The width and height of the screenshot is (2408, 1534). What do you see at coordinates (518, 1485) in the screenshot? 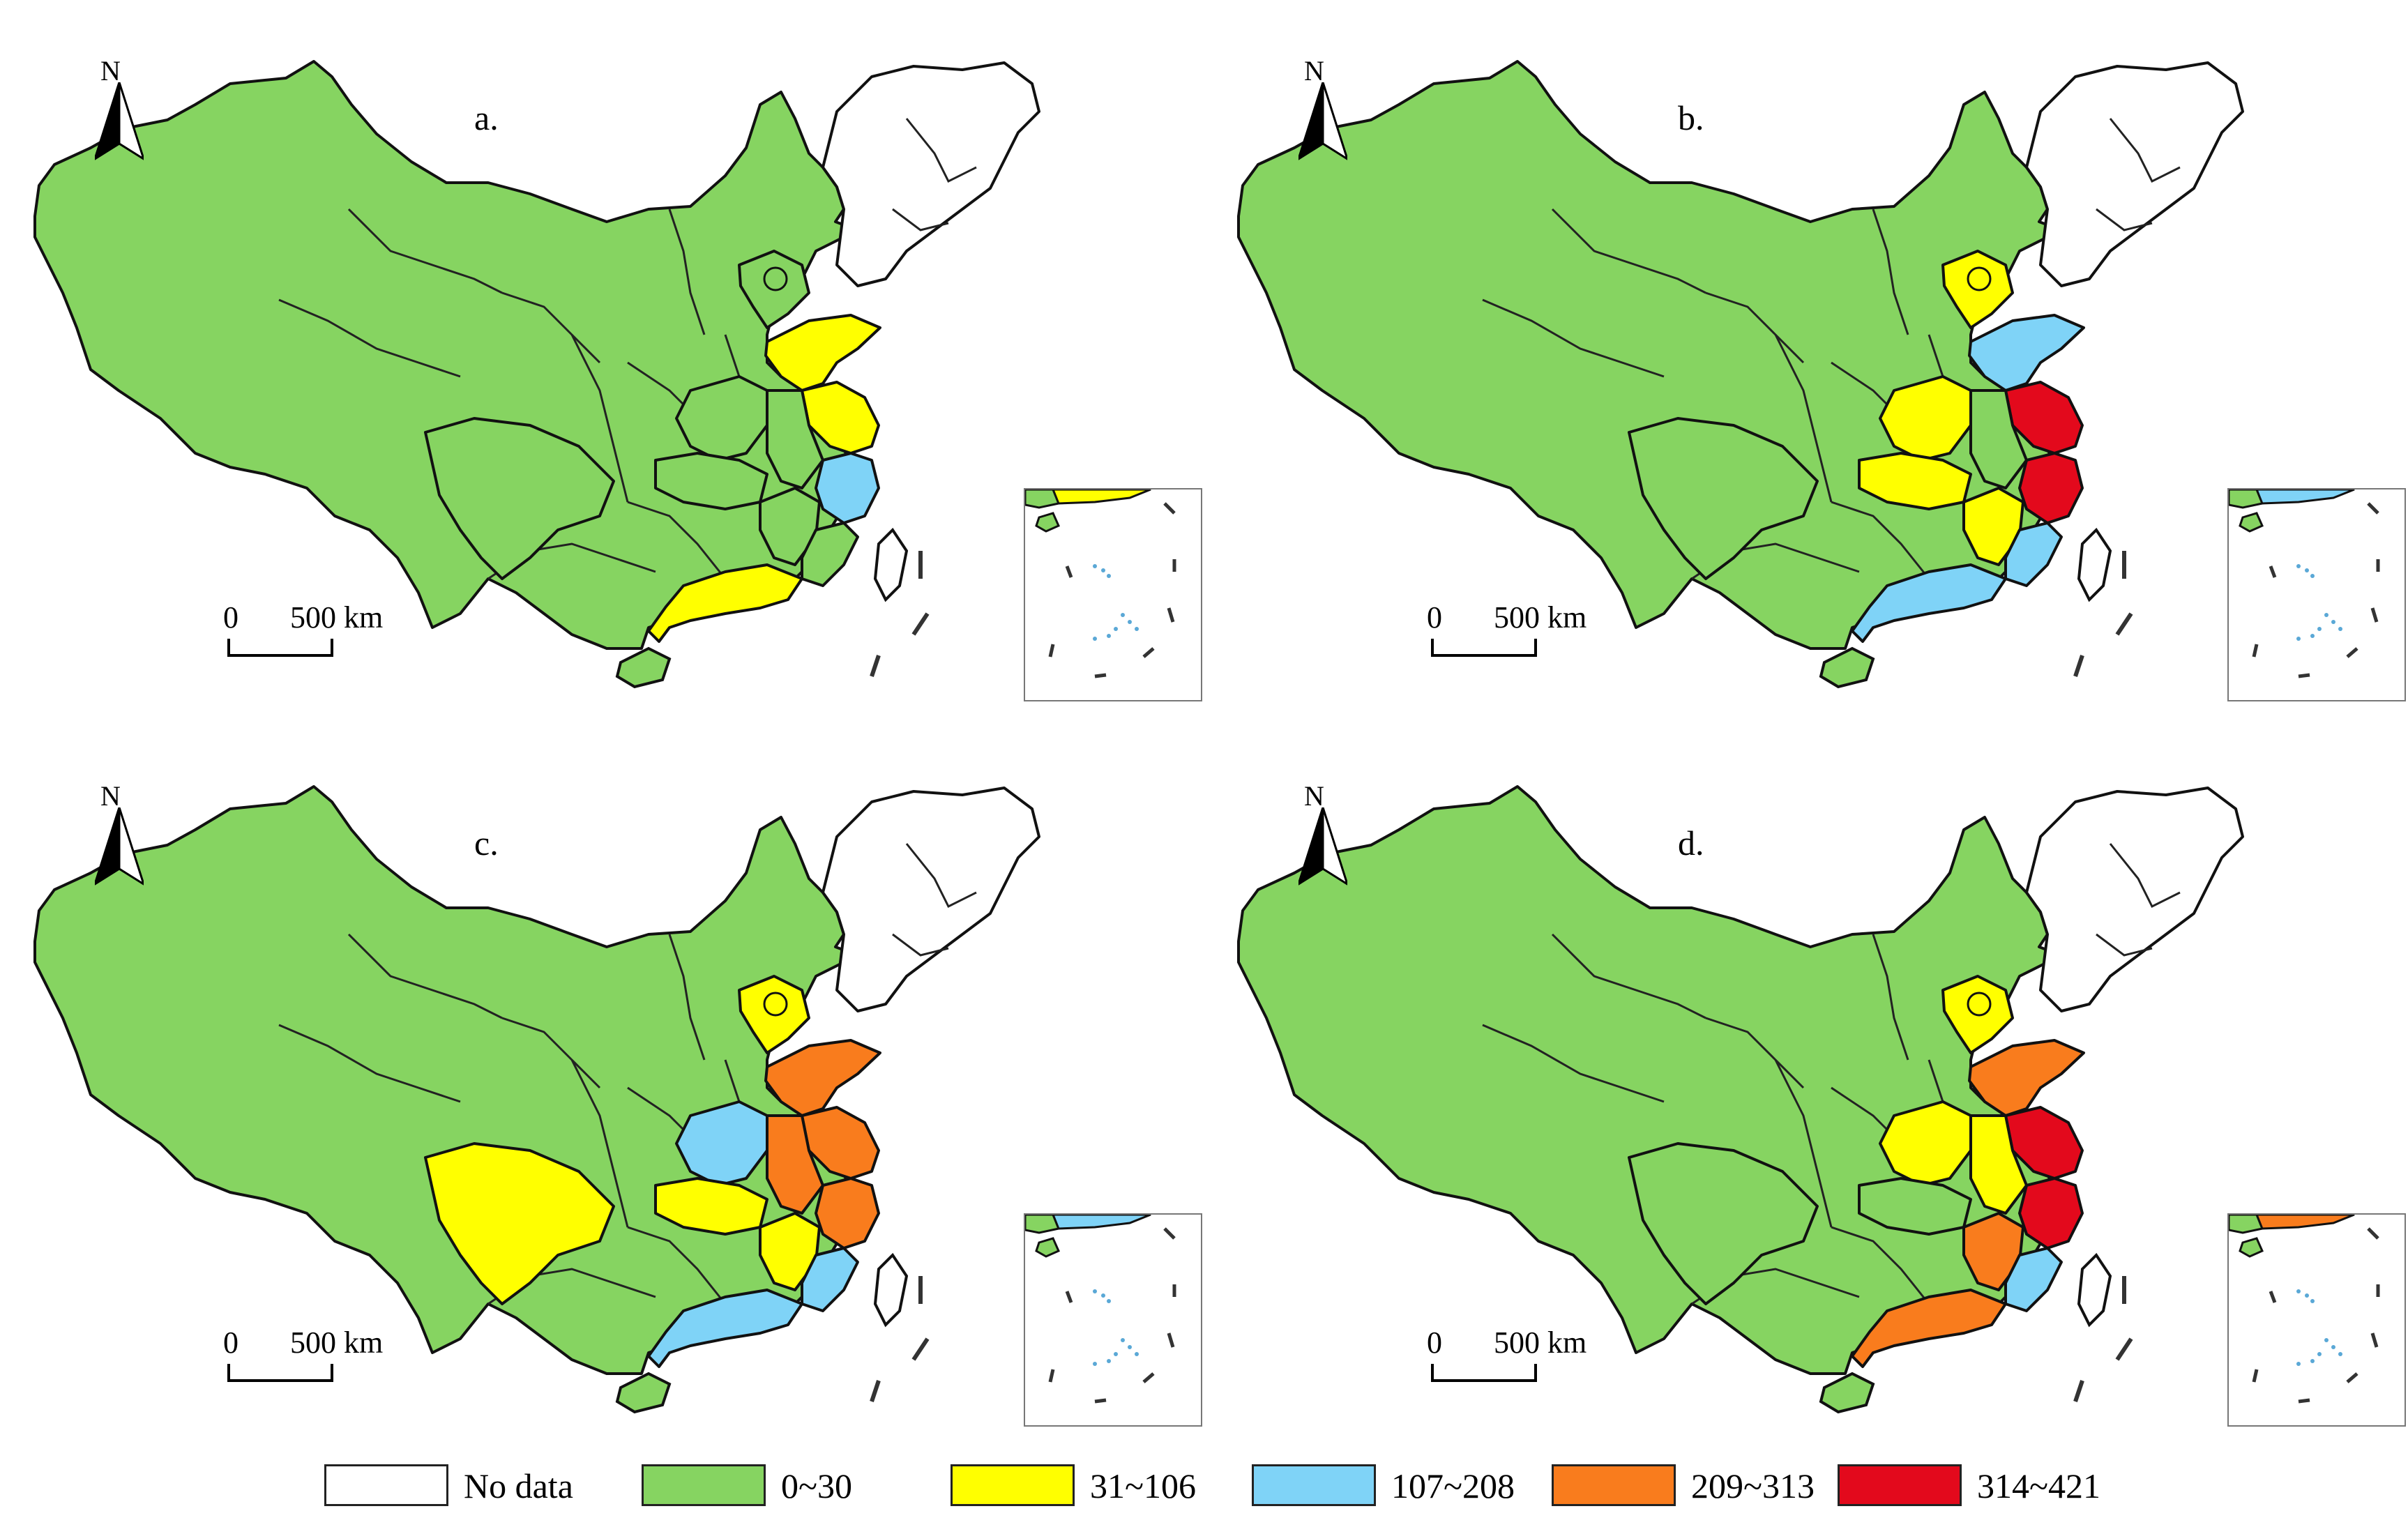
I see `legend-label: No data` at bounding box center [518, 1485].